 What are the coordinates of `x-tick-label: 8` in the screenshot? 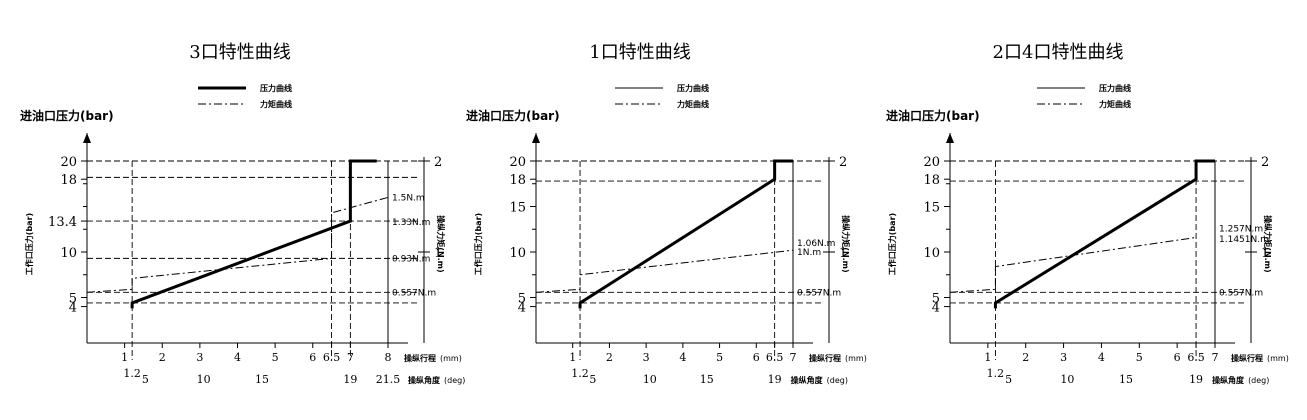 It's located at (388, 357).